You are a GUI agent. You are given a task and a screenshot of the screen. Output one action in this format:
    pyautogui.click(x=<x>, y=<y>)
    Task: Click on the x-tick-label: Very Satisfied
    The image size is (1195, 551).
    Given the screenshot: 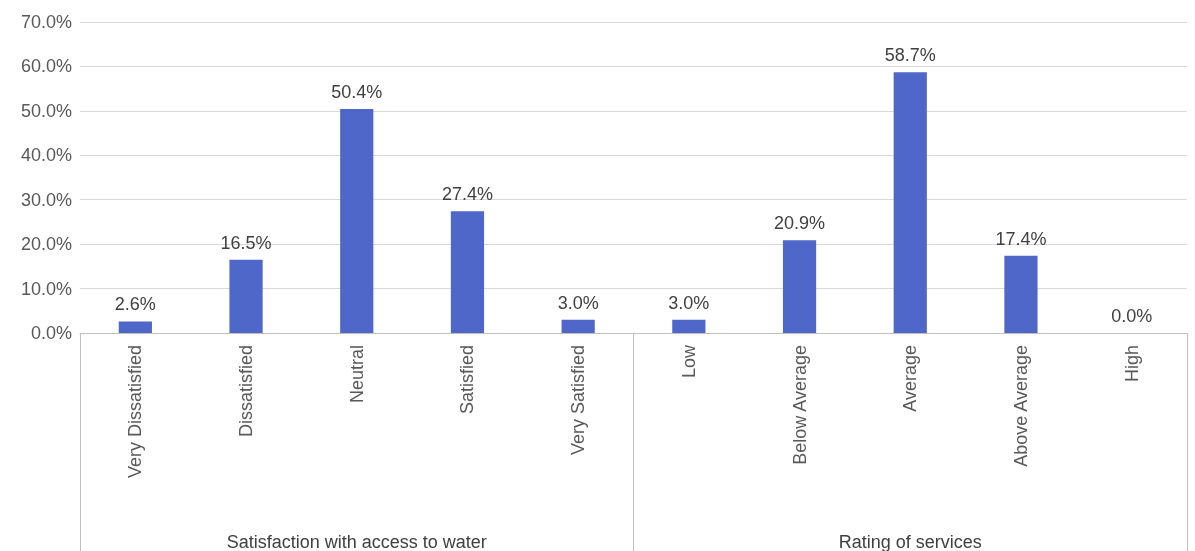 What is the action you would take?
    pyautogui.click(x=578, y=400)
    